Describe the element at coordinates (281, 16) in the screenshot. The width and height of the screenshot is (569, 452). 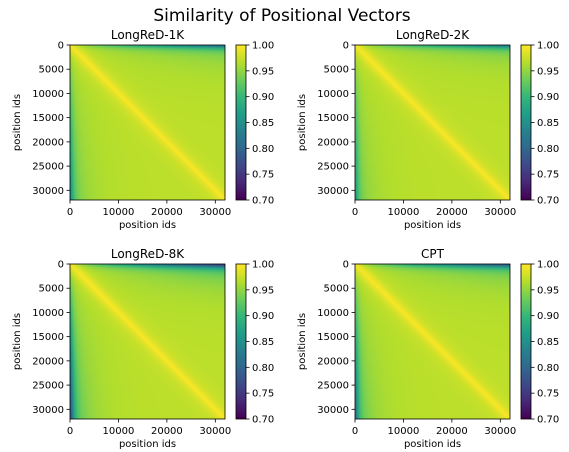
I see `figure-title: Similarity of Positional Vectors` at that location.